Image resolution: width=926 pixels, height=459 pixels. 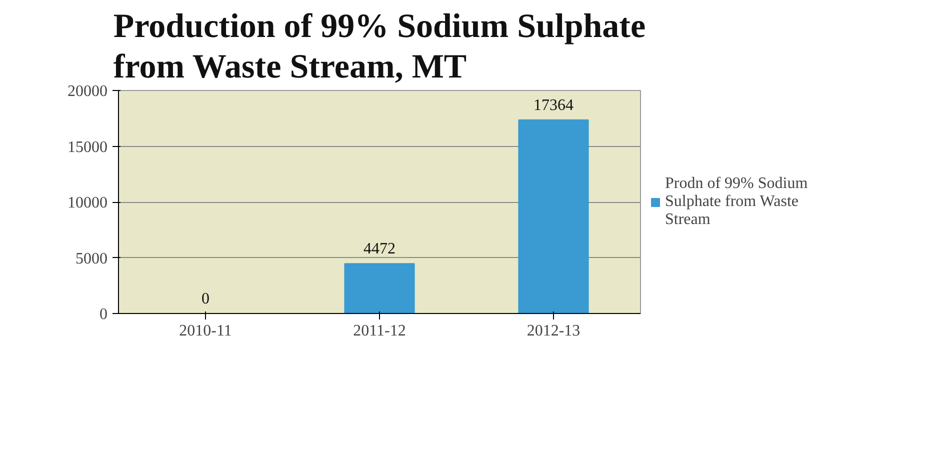 I want to click on y-tick-label: 0, so click(x=104, y=314).